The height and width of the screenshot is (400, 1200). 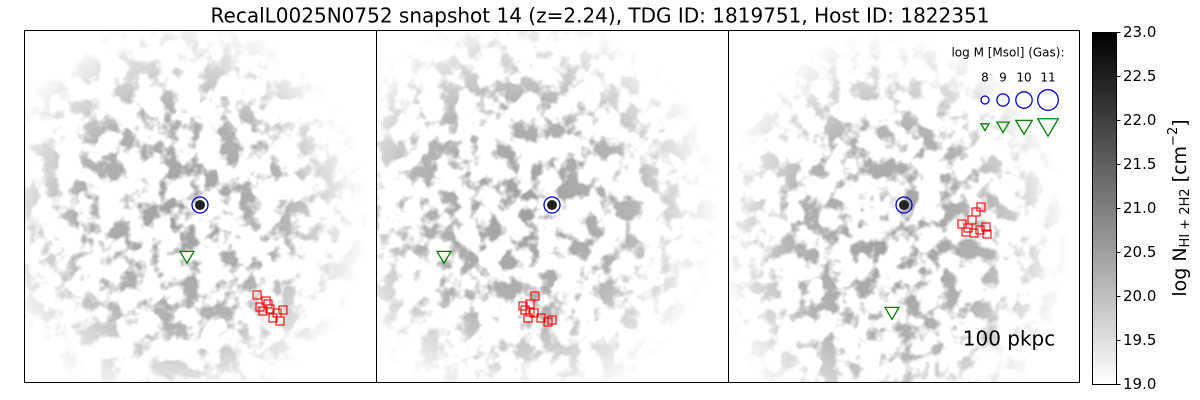 I want to click on label-part: [cm, so click(x=1180, y=167).